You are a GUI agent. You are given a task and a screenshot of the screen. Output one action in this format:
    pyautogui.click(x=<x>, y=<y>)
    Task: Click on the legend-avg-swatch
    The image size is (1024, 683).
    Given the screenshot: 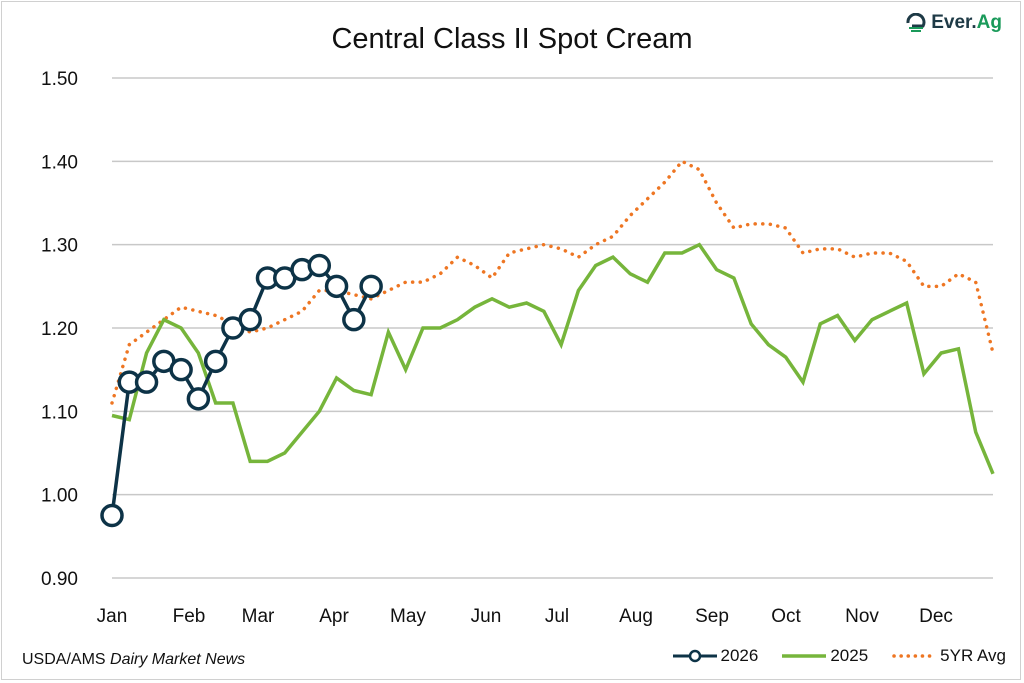 What is the action you would take?
    pyautogui.click(x=914, y=656)
    